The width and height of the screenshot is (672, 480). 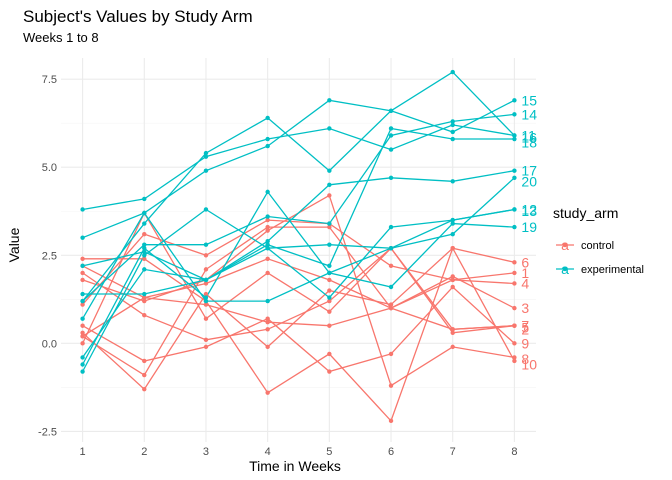 What do you see at coordinates (525, 262) in the screenshot?
I see `end-label-6: 6` at bounding box center [525, 262].